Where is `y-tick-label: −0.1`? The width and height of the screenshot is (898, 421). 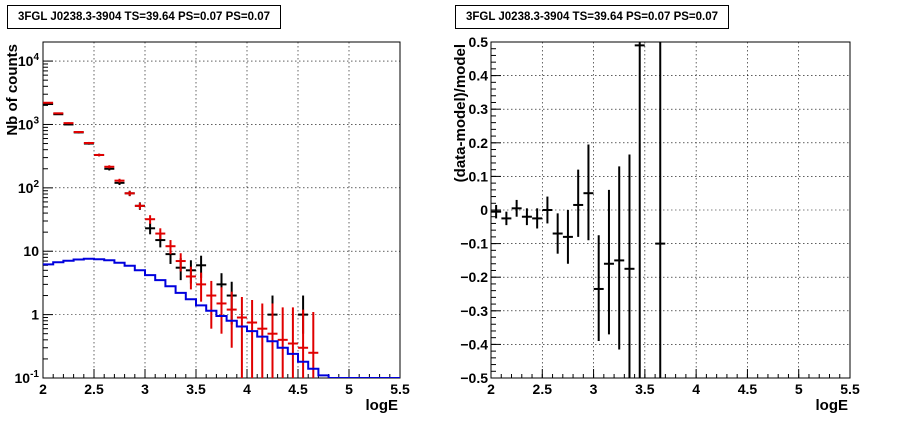 y-tick-label: −0.1 is located at coordinates (474, 244).